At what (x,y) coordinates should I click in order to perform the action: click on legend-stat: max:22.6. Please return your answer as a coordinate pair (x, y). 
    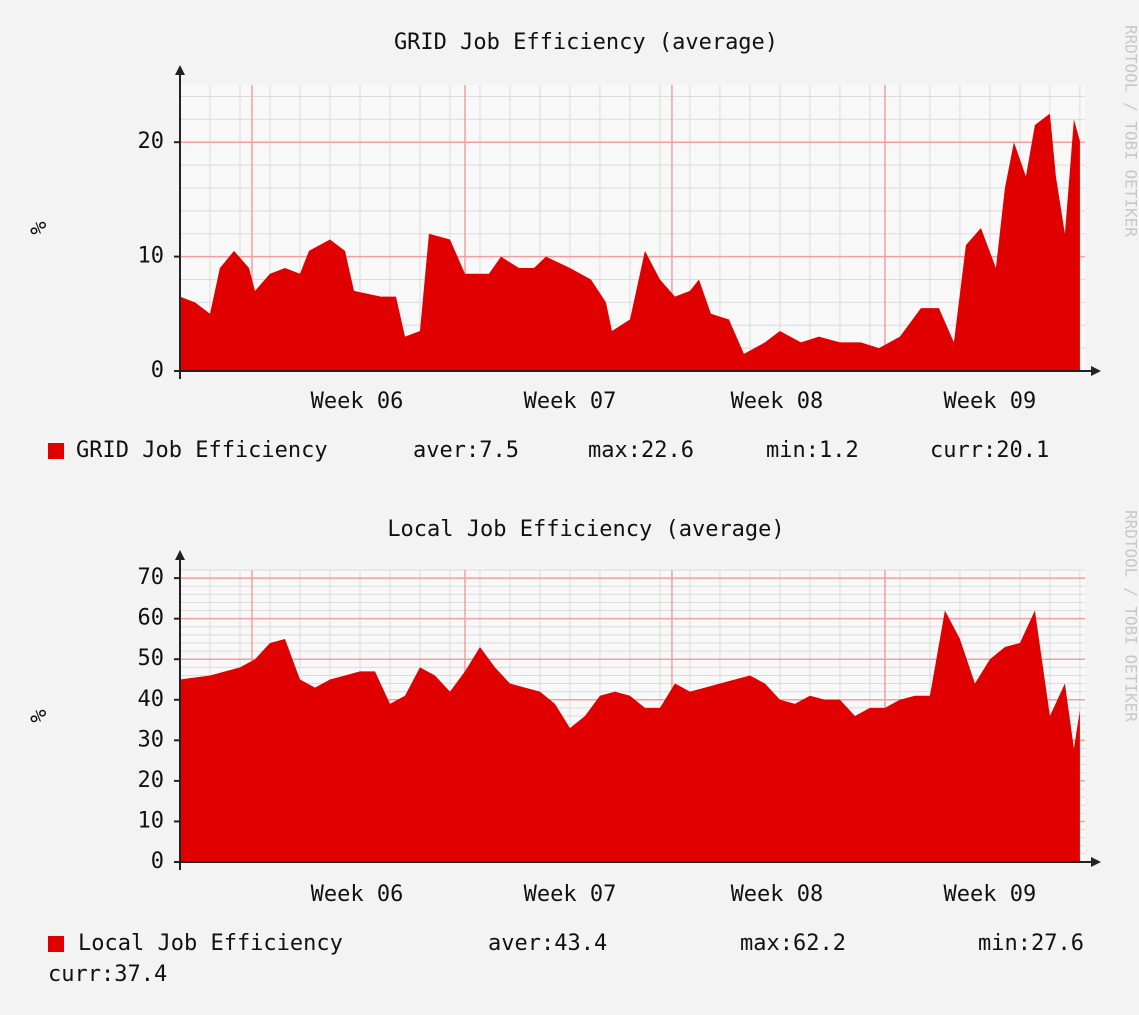
    Looking at the image, I should click on (641, 450).